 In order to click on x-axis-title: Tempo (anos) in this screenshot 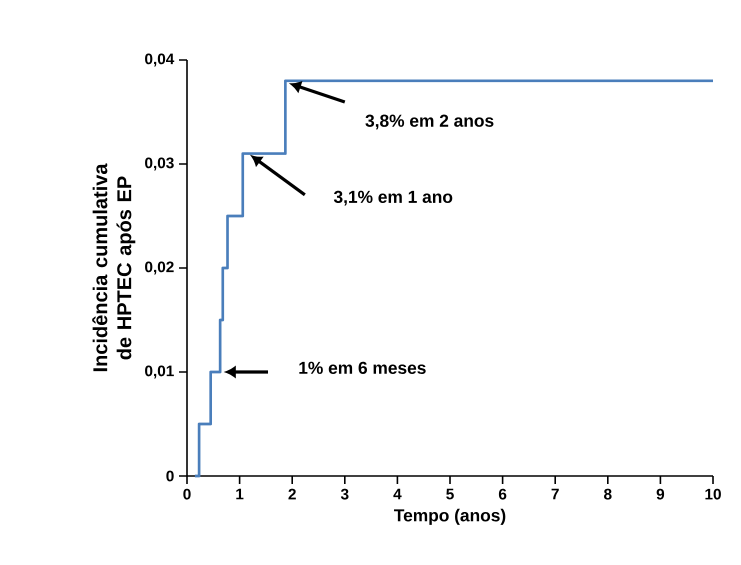, I will do `click(450, 516)`.